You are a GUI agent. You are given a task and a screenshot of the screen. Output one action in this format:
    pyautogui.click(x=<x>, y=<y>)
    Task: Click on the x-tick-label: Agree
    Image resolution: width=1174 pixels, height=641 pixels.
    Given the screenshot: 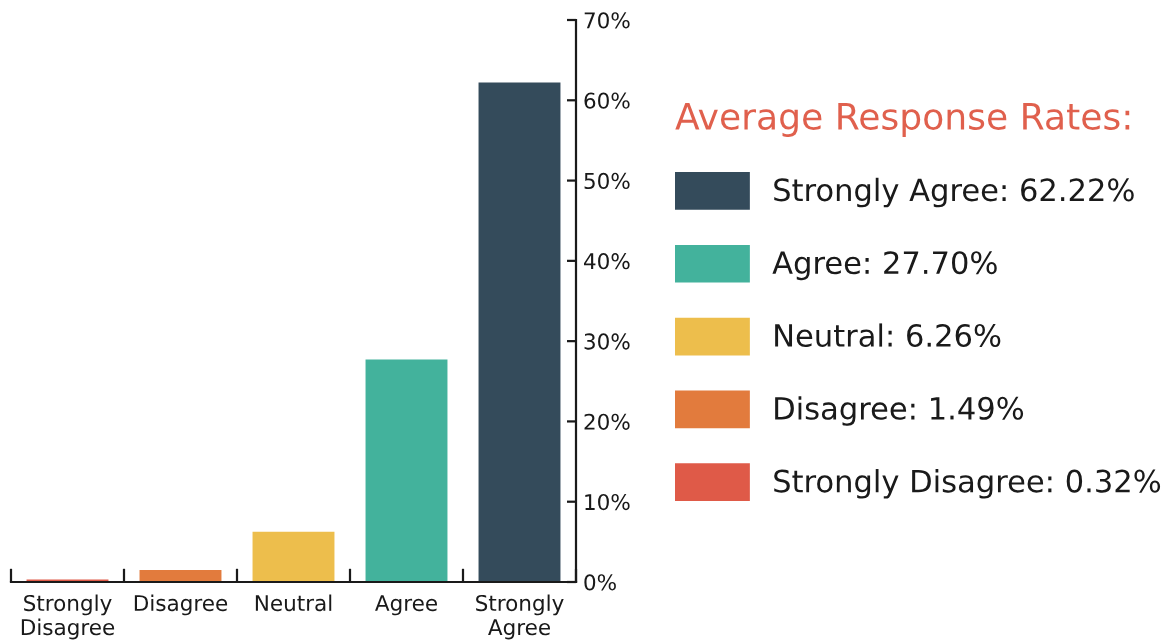 What is the action you would take?
    pyautogui.click(x=406, y=605)
    